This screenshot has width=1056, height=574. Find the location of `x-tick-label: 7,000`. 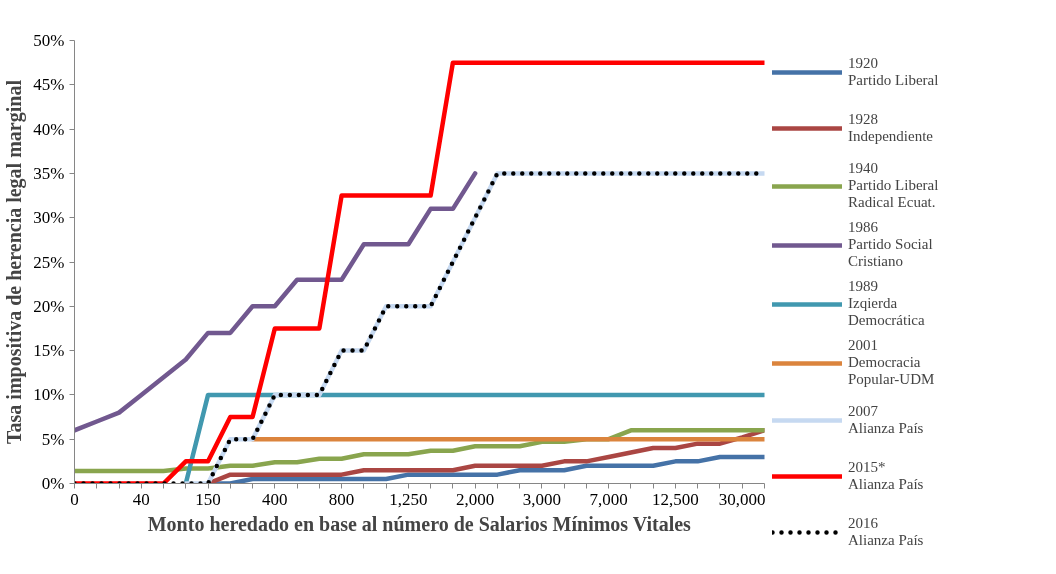

x-tick-label: 7,000 is located at coordinates (608, 499).